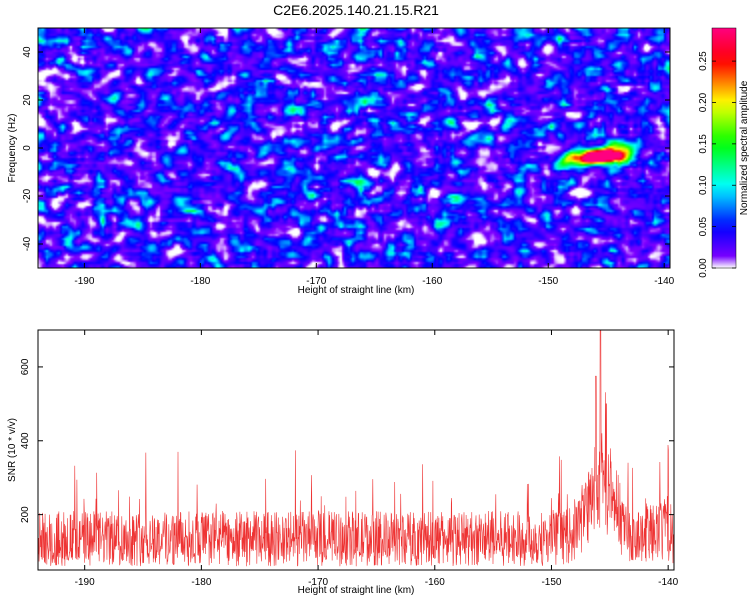 This screenshot has height=600, width=750. What do you see at coordinates (27, 100) in the screenshot?
I see `heatmap-y-tick-label: 20` at bounding box center [27, 100].